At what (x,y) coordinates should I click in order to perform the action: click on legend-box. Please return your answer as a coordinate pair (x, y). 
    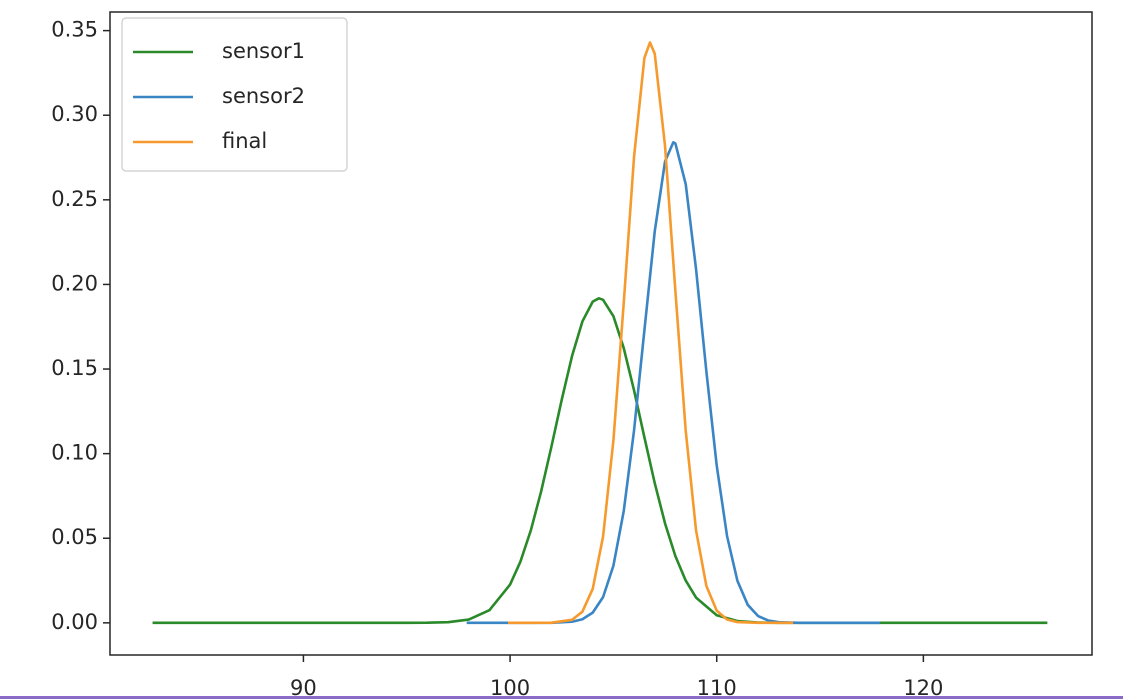
    Looking at the image, I should click on (234, 94).